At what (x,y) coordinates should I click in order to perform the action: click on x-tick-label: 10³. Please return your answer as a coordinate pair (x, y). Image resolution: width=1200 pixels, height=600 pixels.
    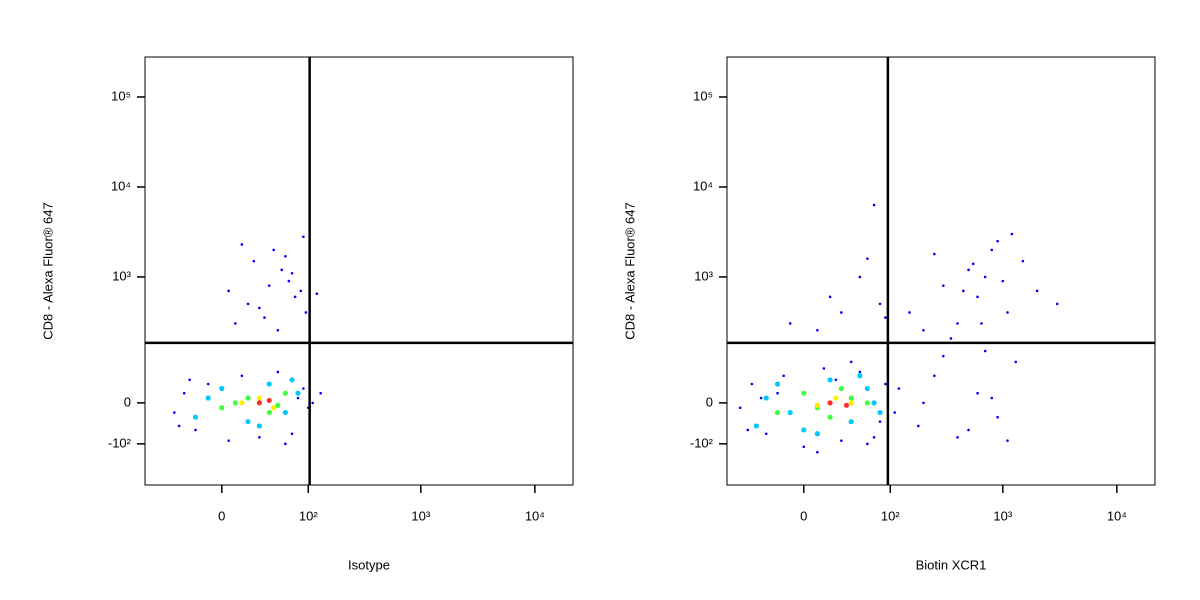
    Looking at the image, I should click on (1002, 515).